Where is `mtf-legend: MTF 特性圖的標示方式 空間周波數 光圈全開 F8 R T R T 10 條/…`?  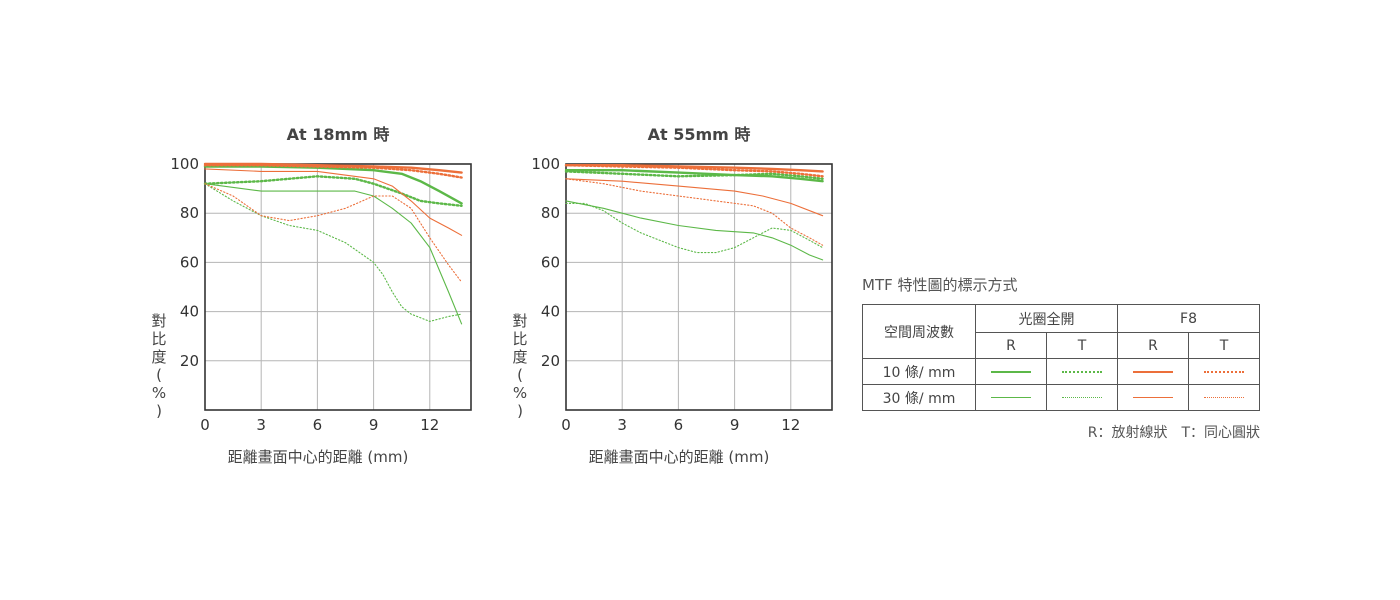 mtf-legend: MTF 特性圖的標示方式 空間周波數 光圈全開 F8 R T R T 10 條/… is located at coordinates (1062, 342).